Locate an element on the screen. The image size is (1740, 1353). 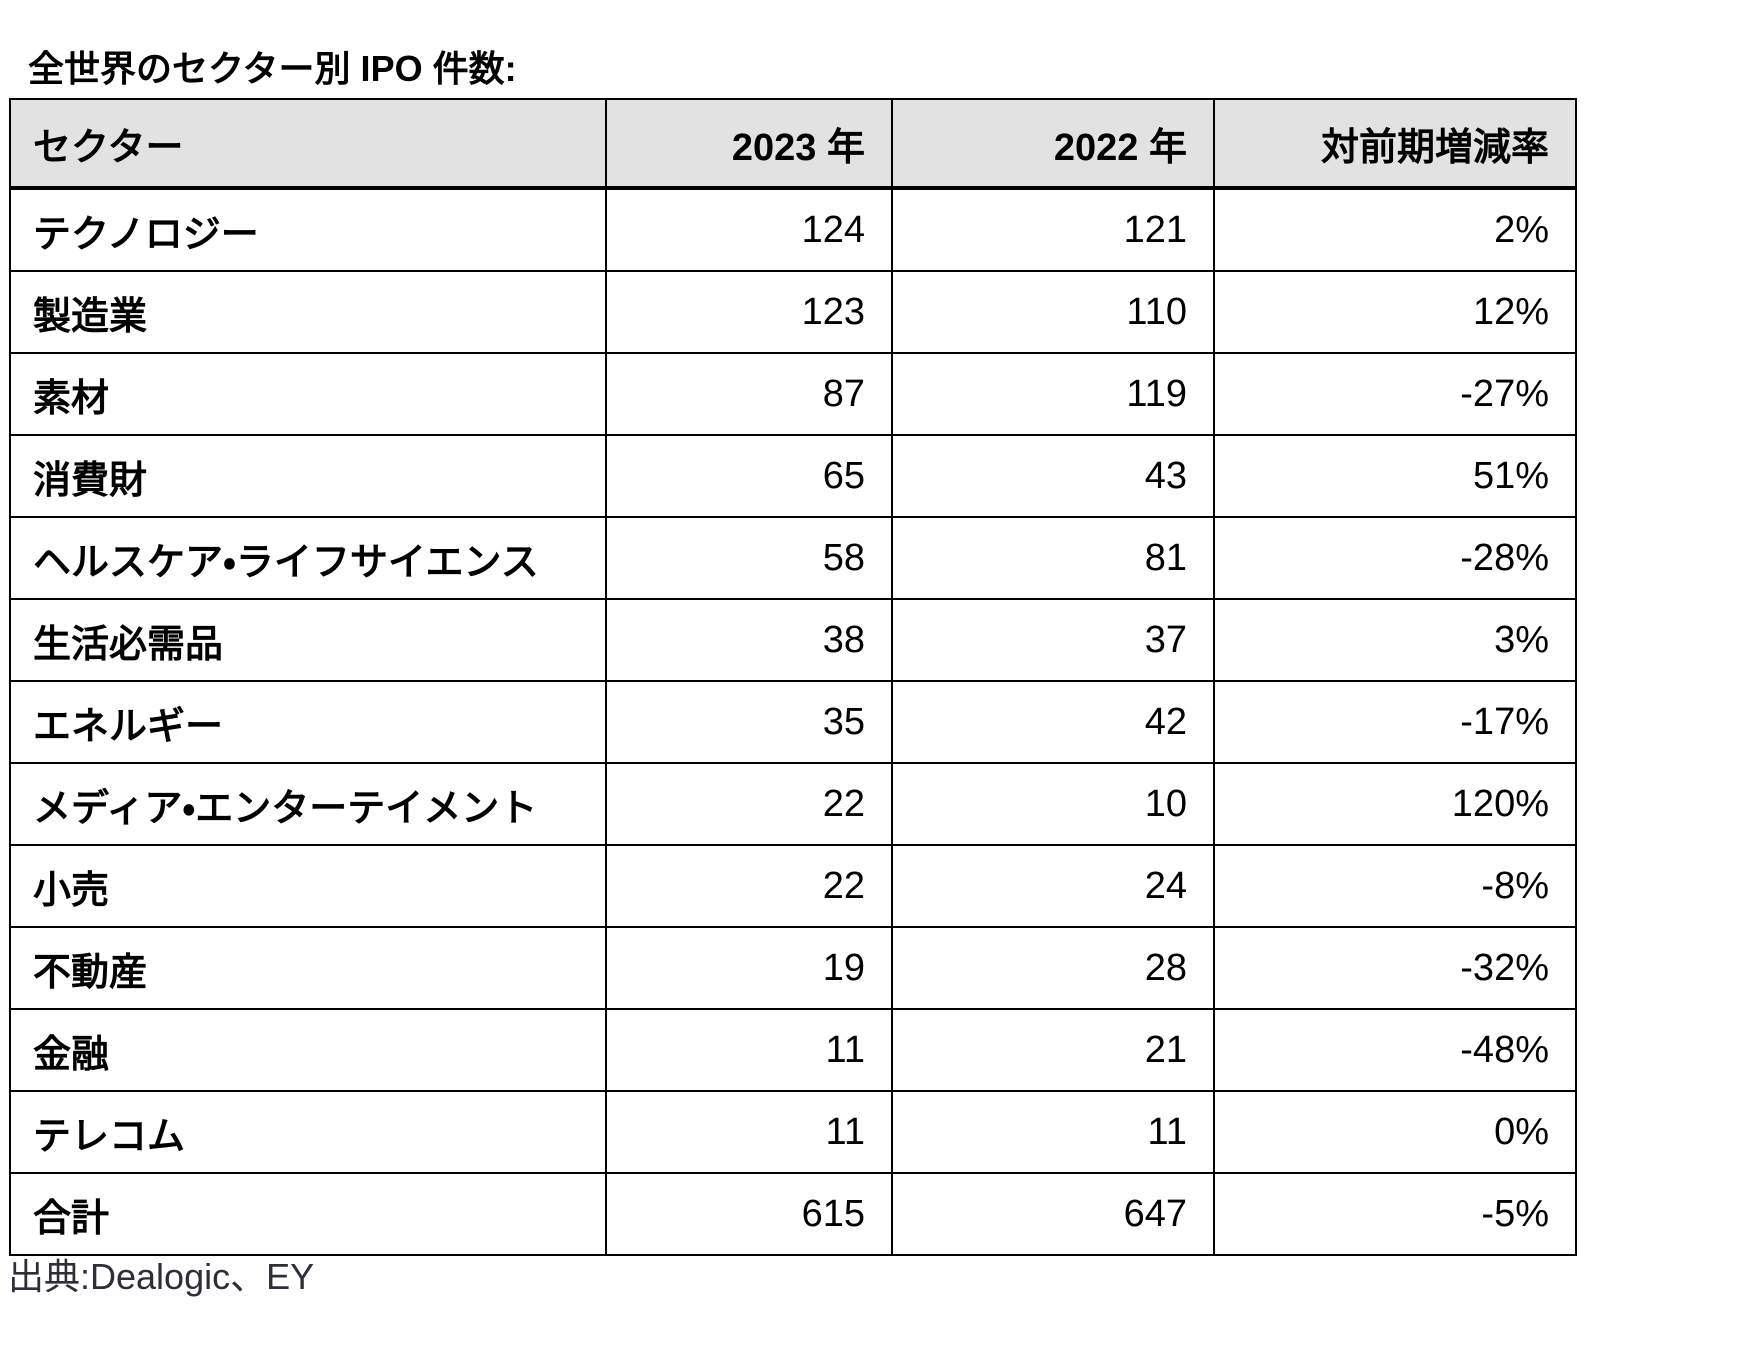
source-caption: 出典:Dealogic、EY is located at coordinates (161, 1276).